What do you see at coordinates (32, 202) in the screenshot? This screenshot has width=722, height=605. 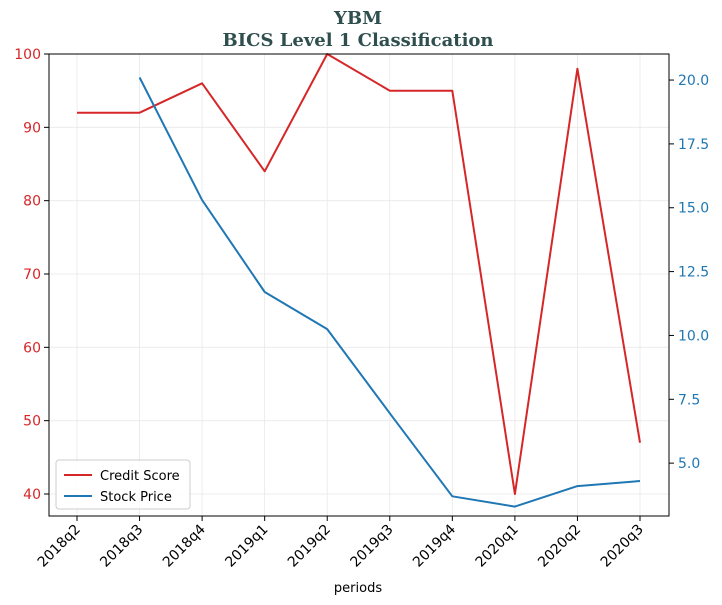 I see `left-tick-label: 80` at bounding box center [32, 202].